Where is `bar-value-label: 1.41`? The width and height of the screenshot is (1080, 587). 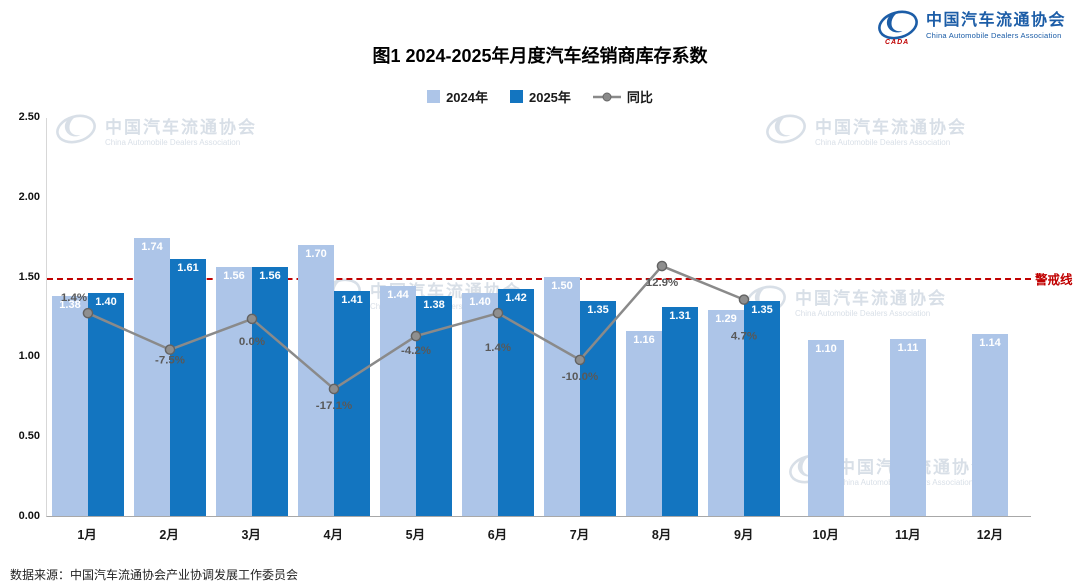
bar-value-label: 1.41 is located at coordinates (352, 299).